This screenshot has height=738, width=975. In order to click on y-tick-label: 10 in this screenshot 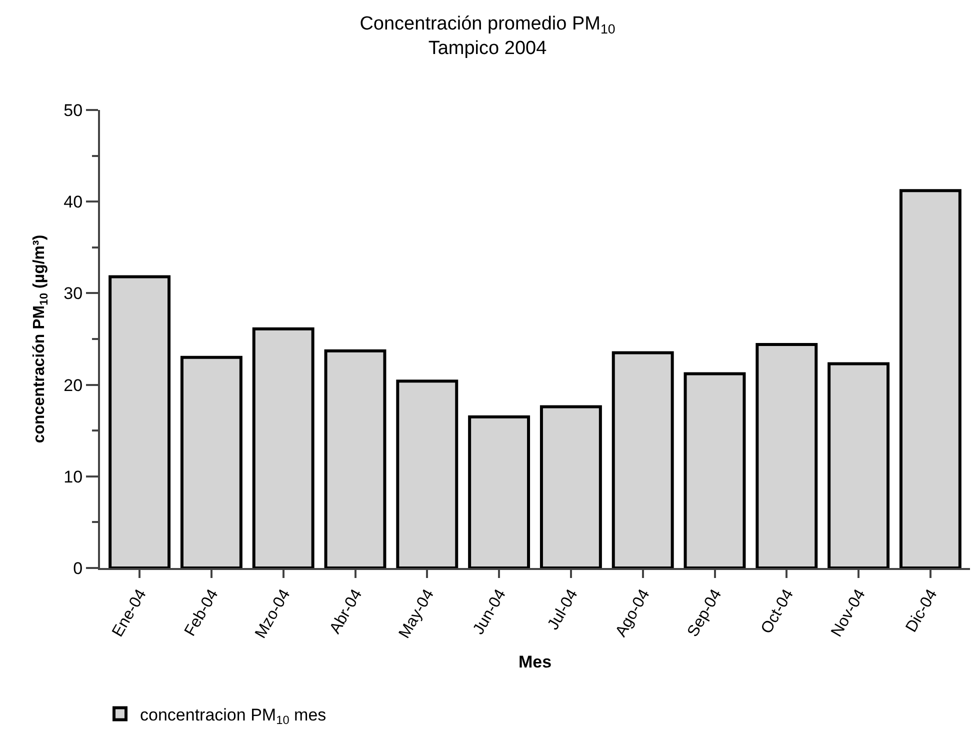, I will do `click(73, 476)`.